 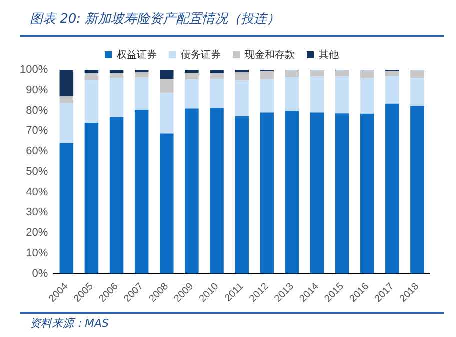 What do you see at coordinates (37, 152) in the screenshot?
I see `y-tick-label: 60%` at bounding box center [37, 152].